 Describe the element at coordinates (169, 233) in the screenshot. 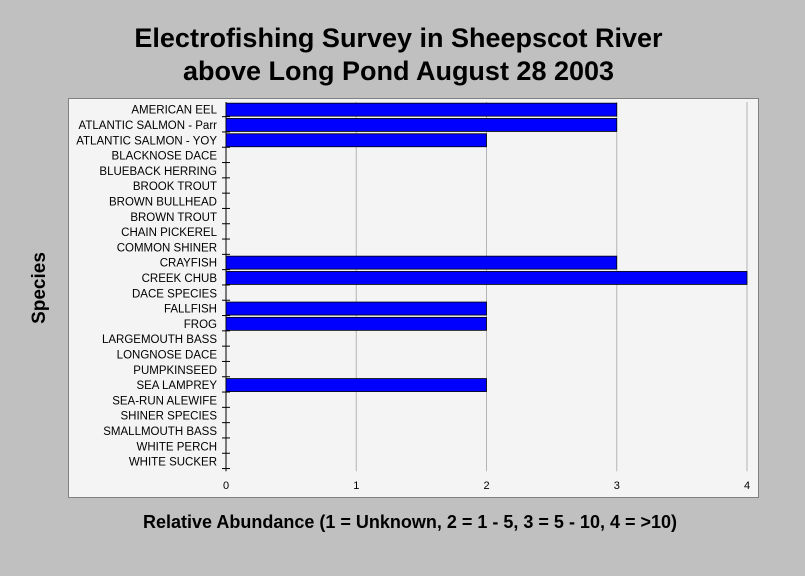

I see `category-label: CHAIN PICKEREL` at that location.